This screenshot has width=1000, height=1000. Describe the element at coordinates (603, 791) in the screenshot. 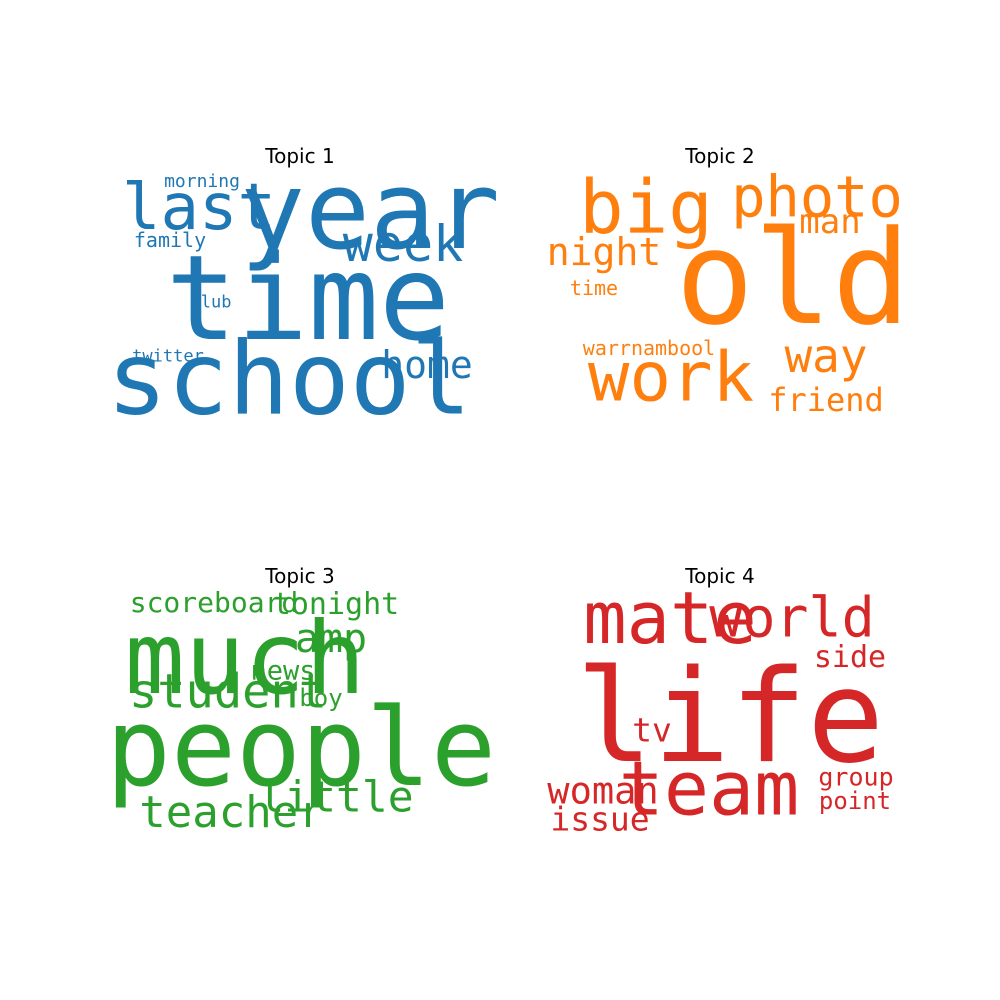

I see `topic-4-word-woman: woman` at that location.